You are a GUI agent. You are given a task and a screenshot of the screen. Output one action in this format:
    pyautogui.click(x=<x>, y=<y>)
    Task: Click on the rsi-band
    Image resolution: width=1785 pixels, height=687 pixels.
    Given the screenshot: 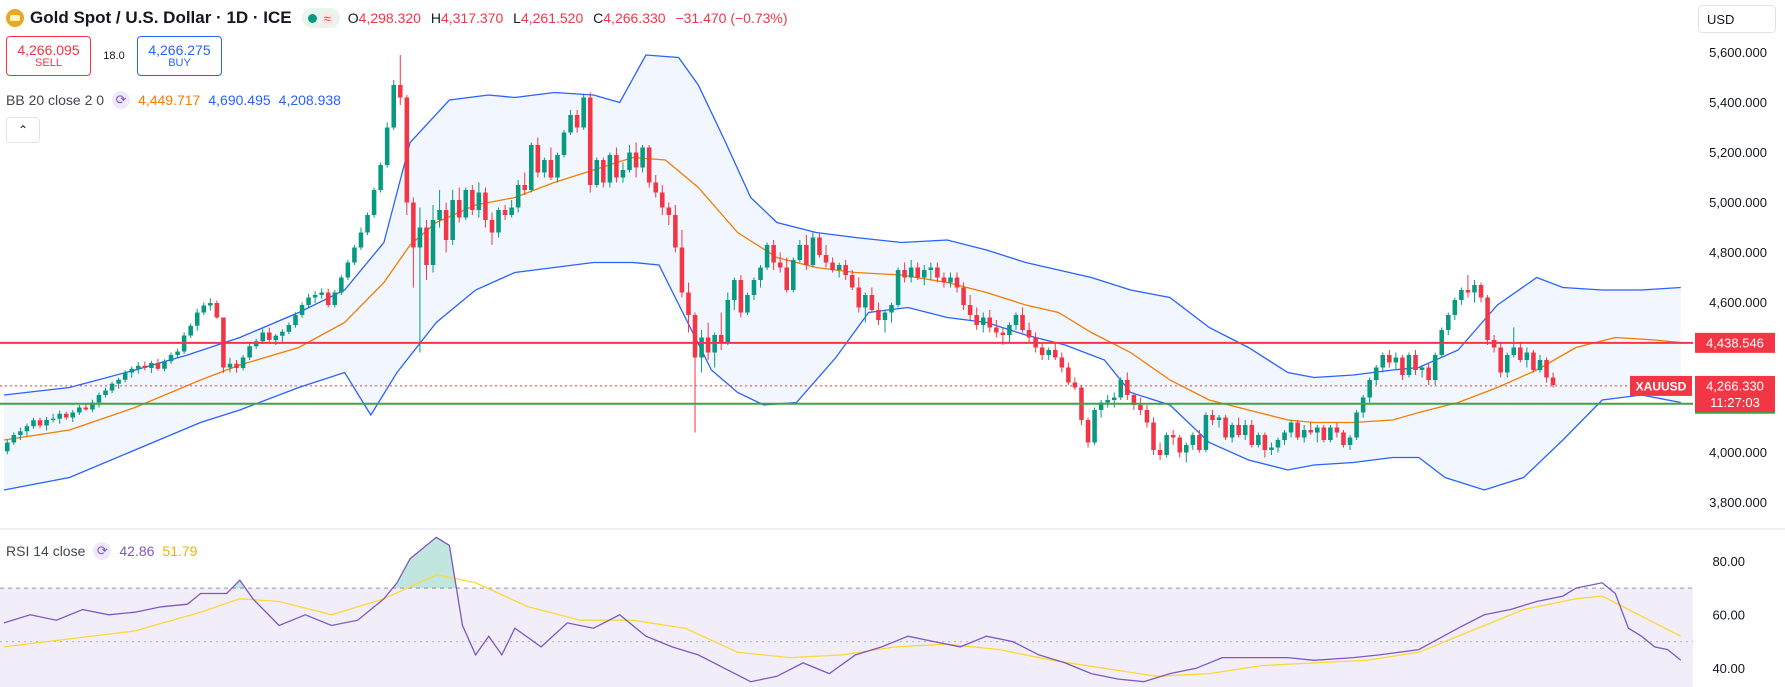 What is the action you would take?
    pyautogui.click(x=846, y=637)
    